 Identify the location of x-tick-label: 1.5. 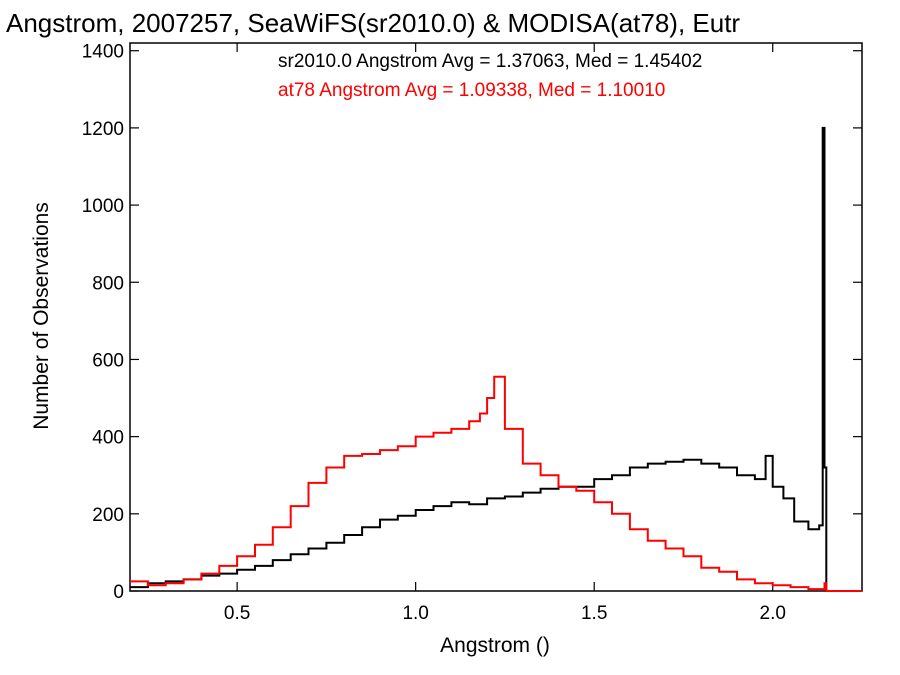
(594, 613).